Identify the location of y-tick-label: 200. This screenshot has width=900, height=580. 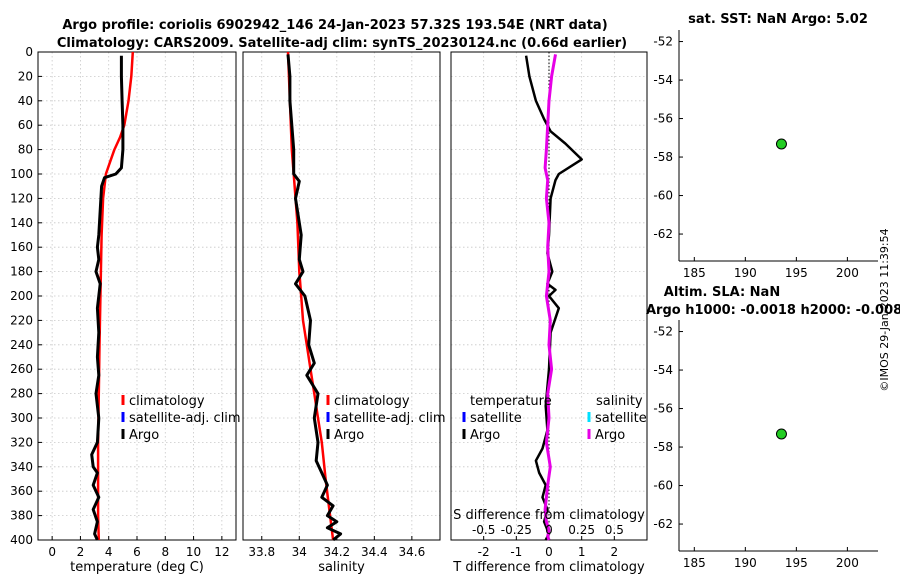
(21, 296).